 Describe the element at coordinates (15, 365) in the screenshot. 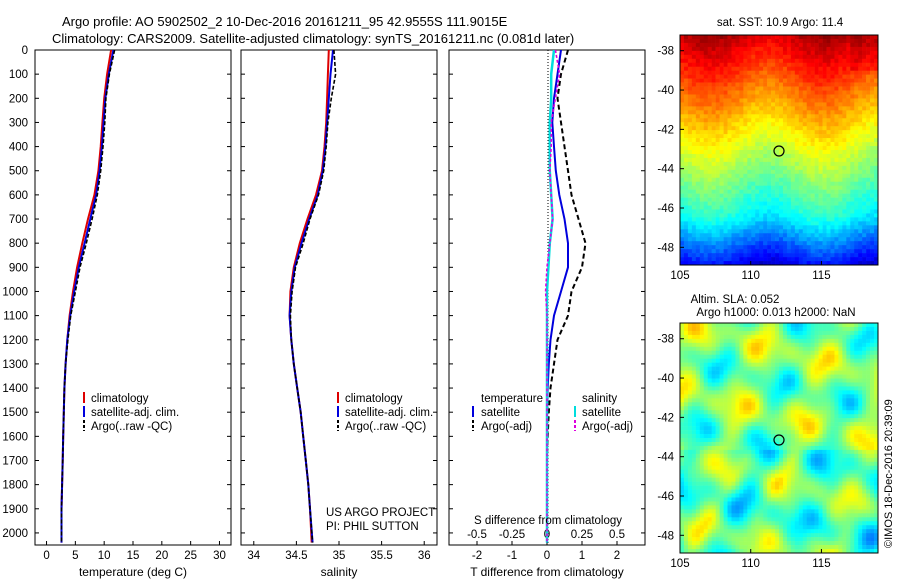

I see `depth-tick-label: 1300` at that location.